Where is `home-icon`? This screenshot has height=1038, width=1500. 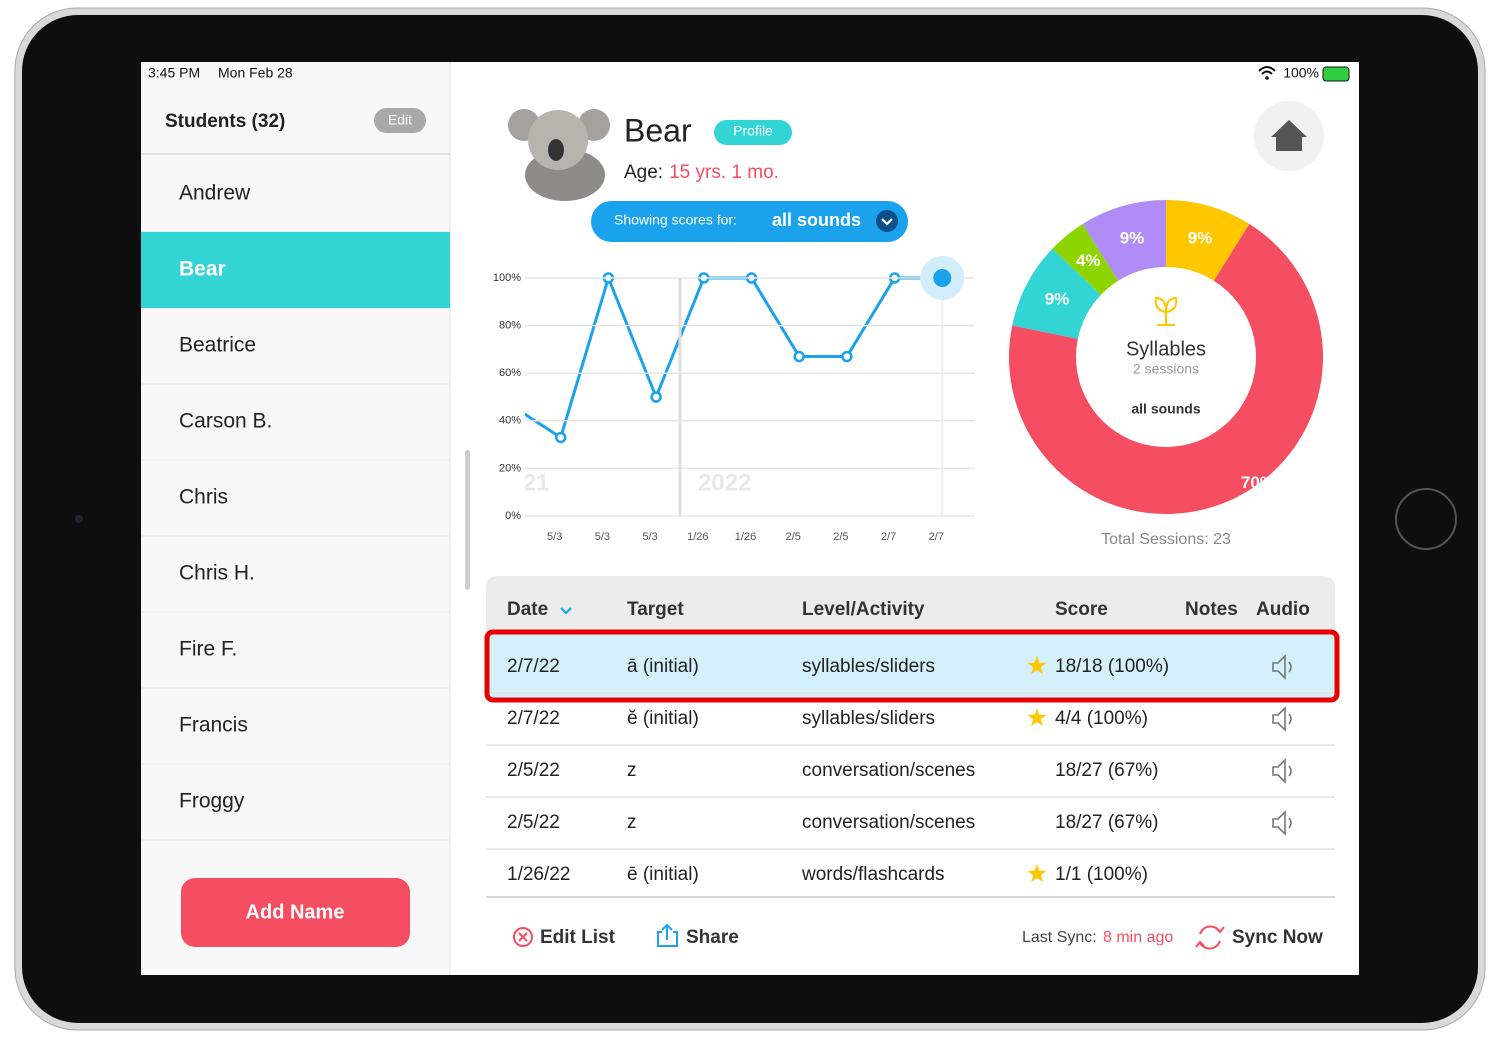
home-icon is located at coordinates (1289, 135).